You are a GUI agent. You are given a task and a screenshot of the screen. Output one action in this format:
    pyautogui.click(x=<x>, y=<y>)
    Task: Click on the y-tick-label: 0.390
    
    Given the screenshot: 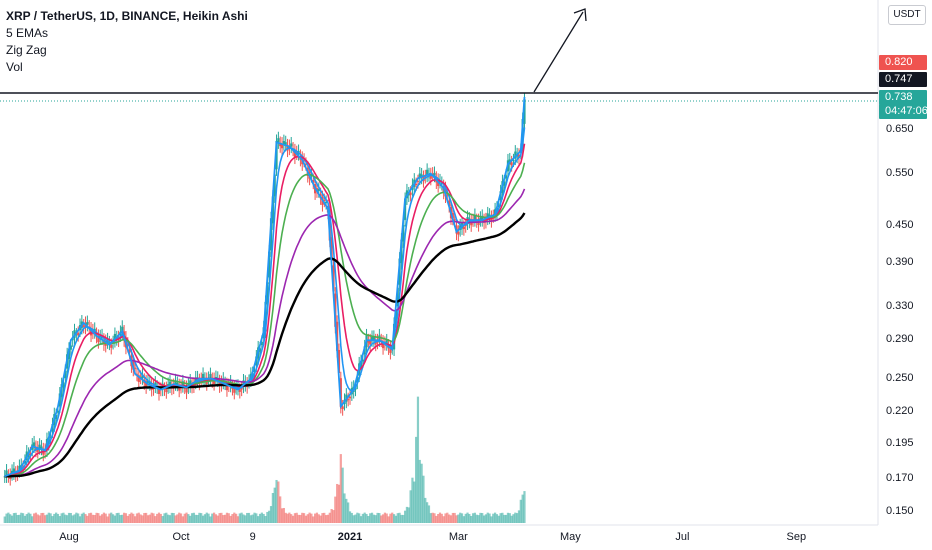 What is the action you would take?
    pyautogui.click(x=900, y=262)
    